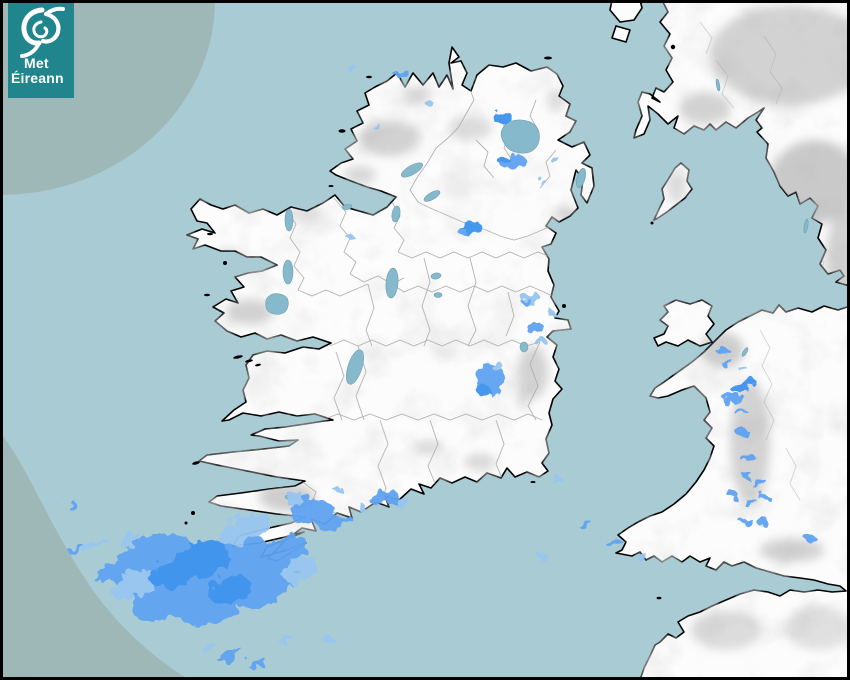 The height and width of the screenshot is (680, 850). What do you see at coordinates (369, 77) in the screenshot?
I see `tory-island` at bounding box center [369, 77].